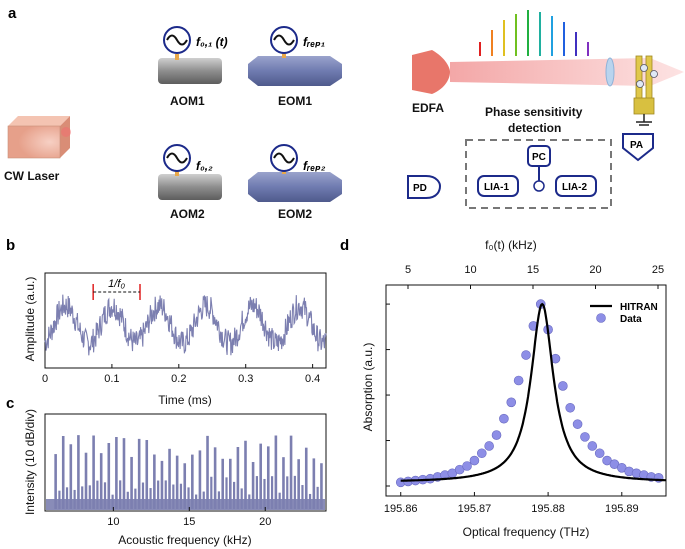  What do you see at coordinates (189, 522) in the screenshot?
I see `c-xtick-label: 15` at bounding box center [189, 522].